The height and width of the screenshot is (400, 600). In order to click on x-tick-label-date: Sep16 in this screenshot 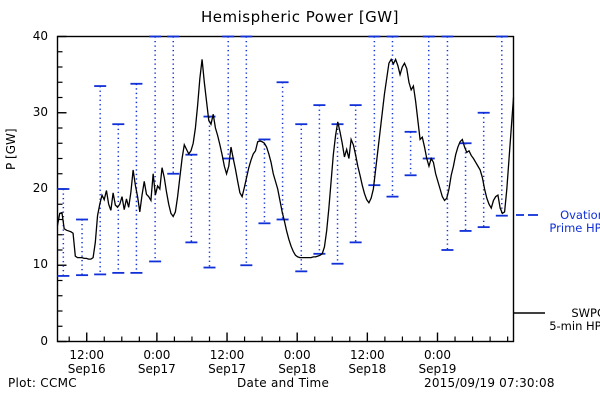, I will do `click(86, 368)`.